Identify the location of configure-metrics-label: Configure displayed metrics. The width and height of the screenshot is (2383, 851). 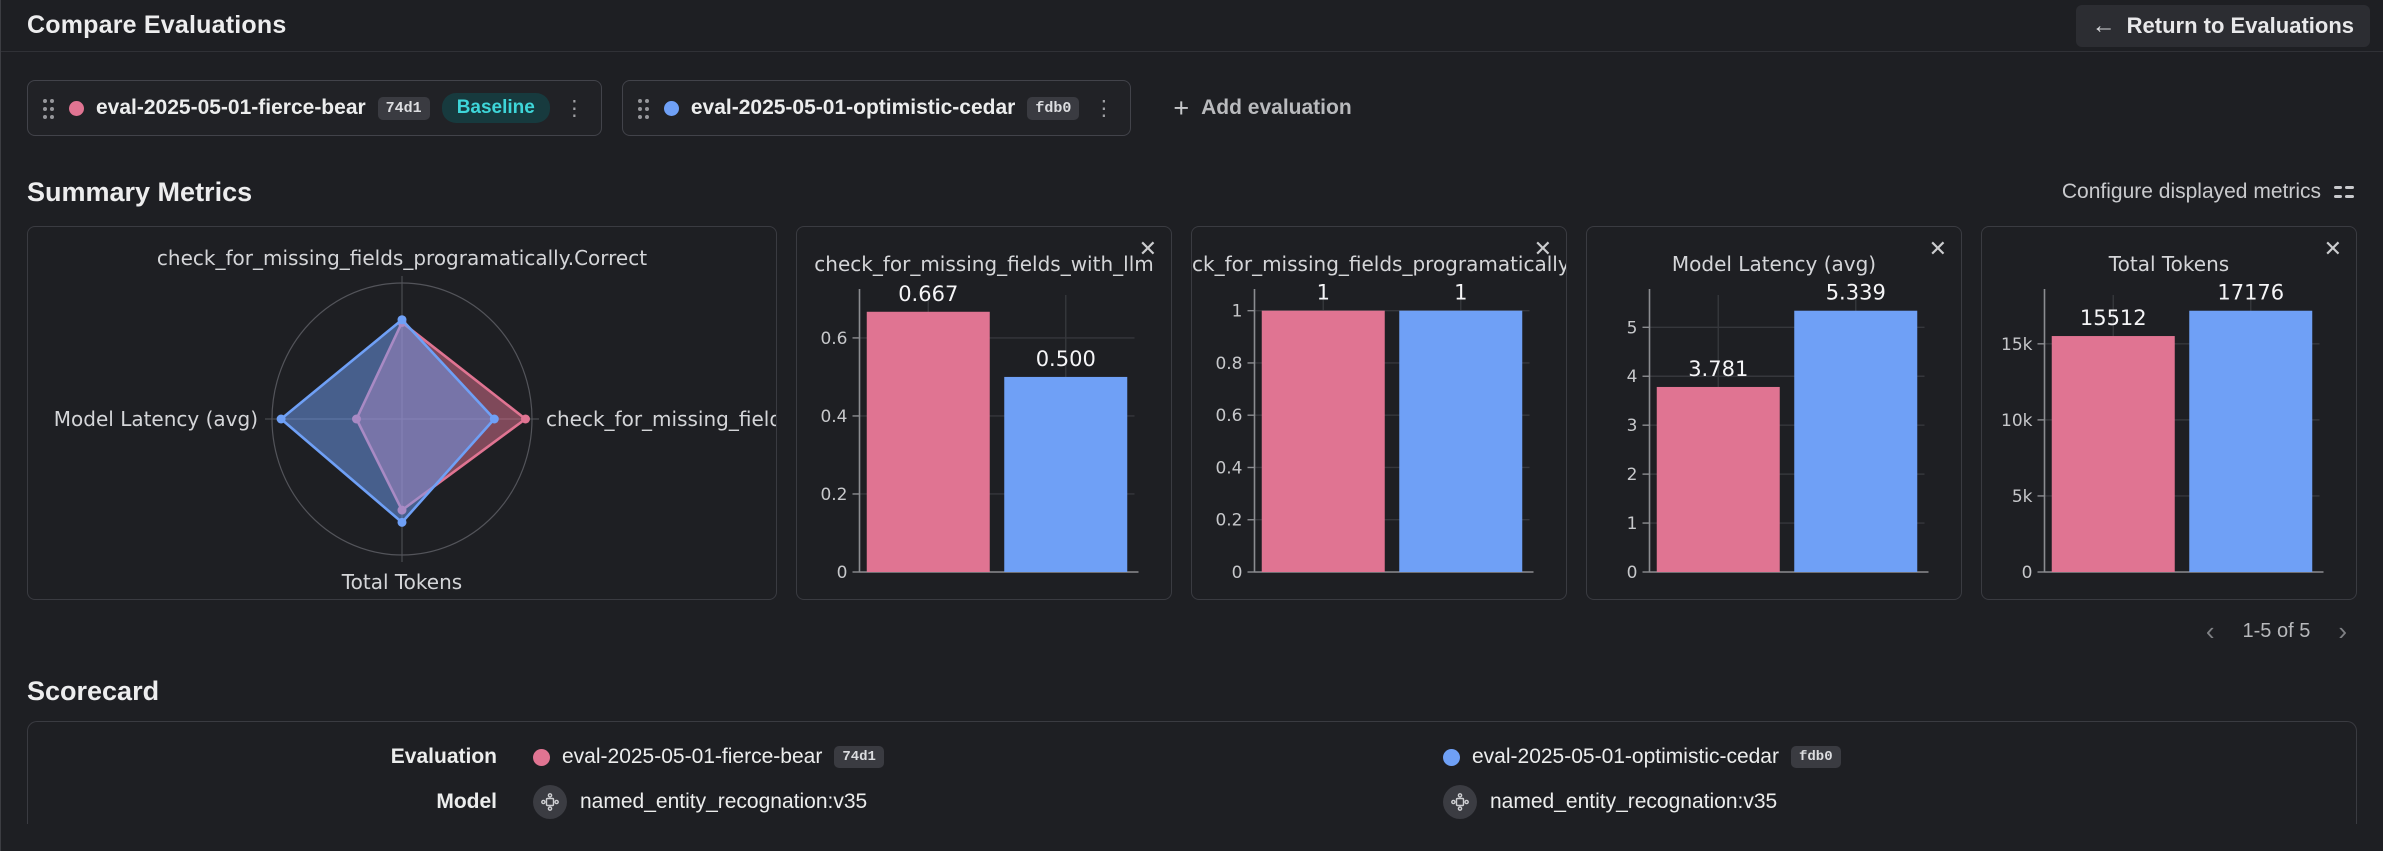
(2191, 191).